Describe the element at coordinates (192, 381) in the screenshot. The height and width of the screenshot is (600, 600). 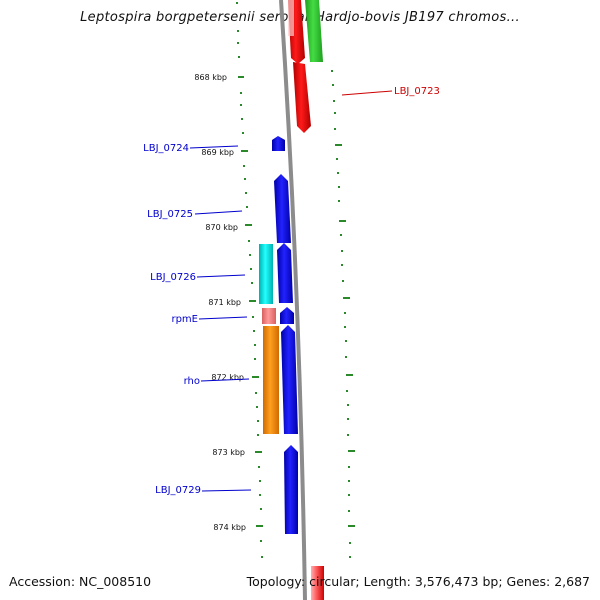
I see `gene-label-rho: rho` at that location.